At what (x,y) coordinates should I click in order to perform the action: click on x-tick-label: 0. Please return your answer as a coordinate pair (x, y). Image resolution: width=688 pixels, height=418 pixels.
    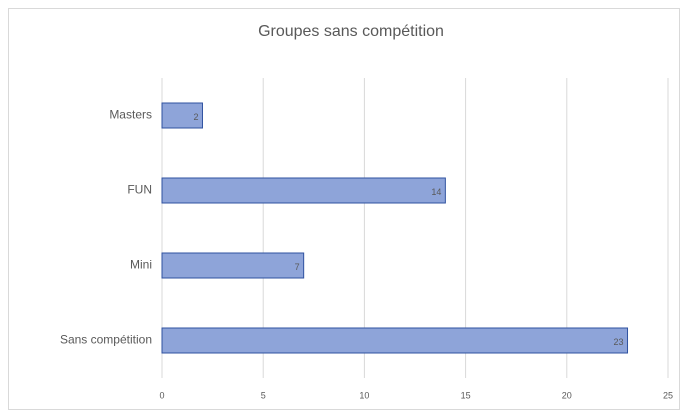
    Looking at the image, I should click on (161, 395).